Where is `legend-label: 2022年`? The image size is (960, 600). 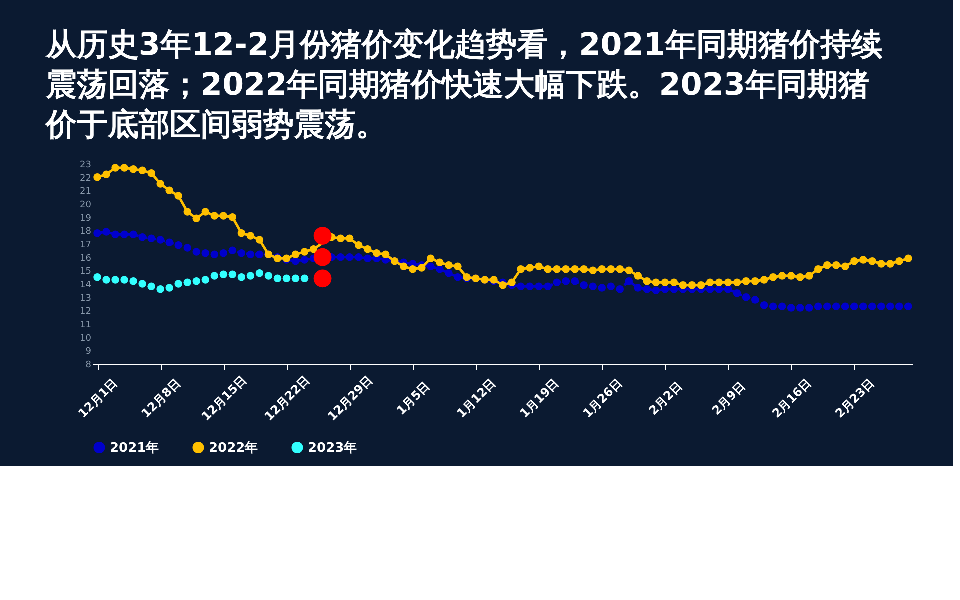
legend-label: 2022年 is located at coordinates (233, 448).